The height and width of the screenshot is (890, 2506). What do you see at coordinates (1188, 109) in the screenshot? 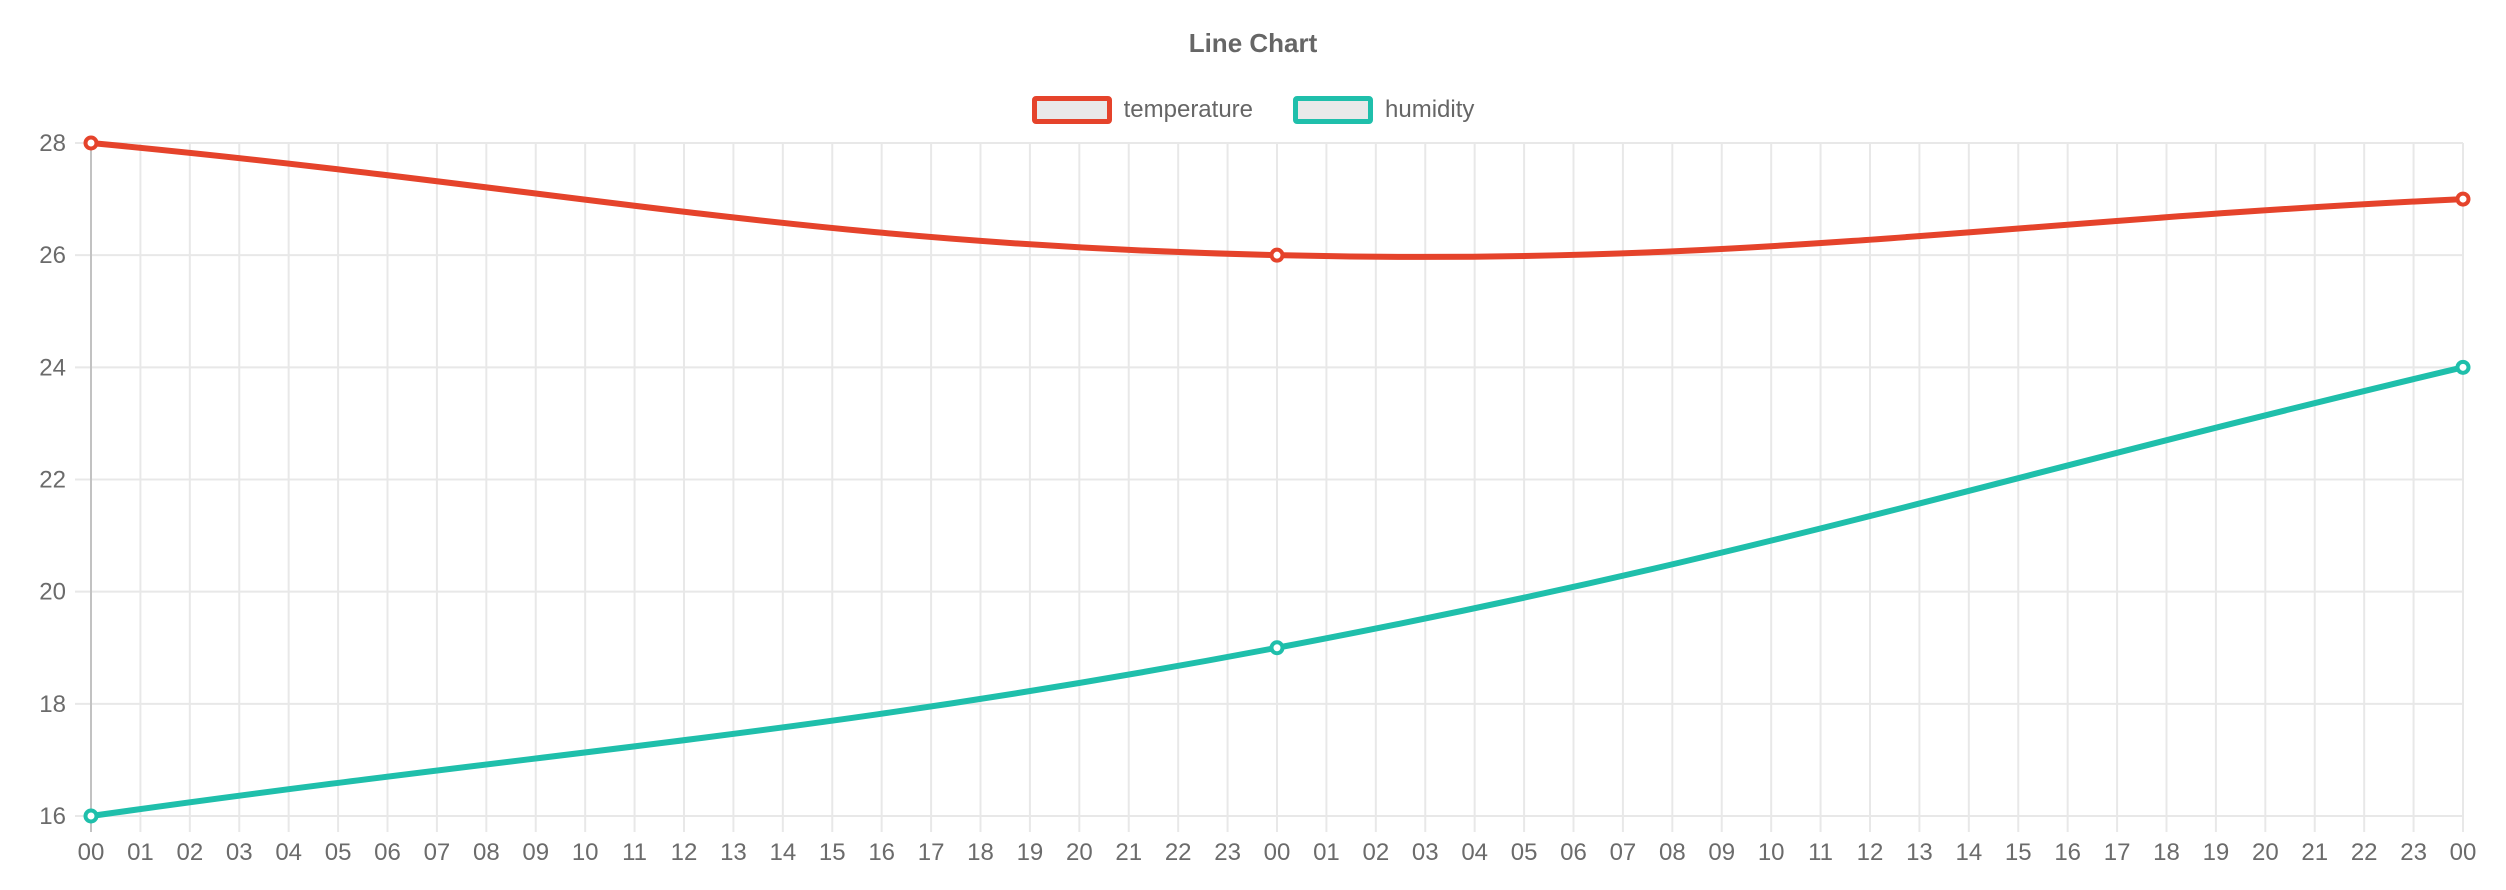
I see `legend-label-temperature: temperature` at bounding box center [1188, 109].